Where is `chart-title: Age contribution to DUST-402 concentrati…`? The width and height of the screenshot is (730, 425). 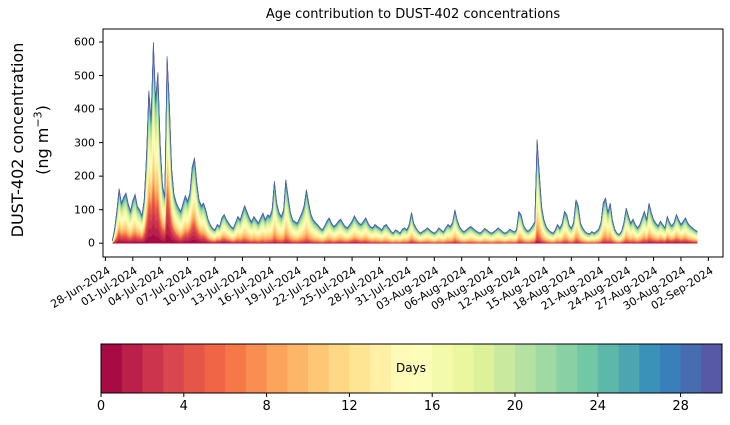
chart-title: Age contribution to DUST-402 concentrati… is located at coordinates (413, 14).